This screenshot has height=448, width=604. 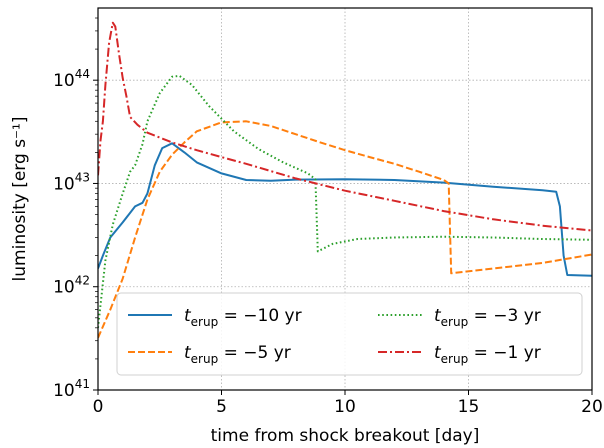 I want to click on x-tick-label: 10, so click(x=345, y=407).